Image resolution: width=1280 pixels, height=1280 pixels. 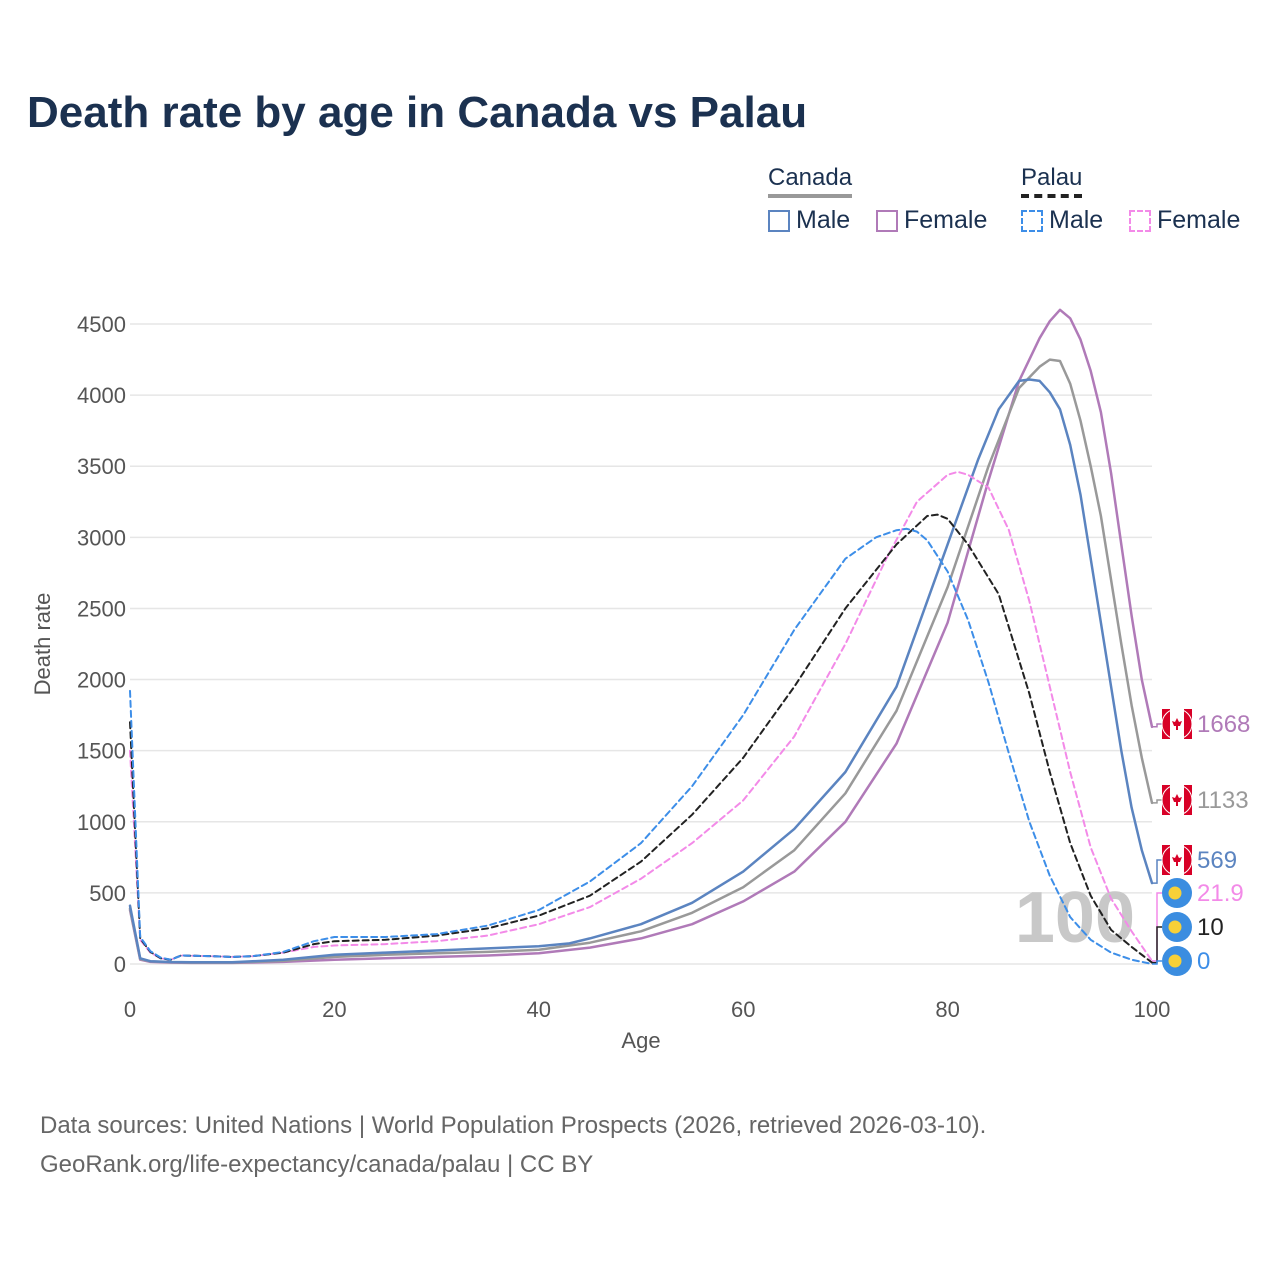 I want to click on x-tick-label-40: 40, so click(x=539, y=1009).